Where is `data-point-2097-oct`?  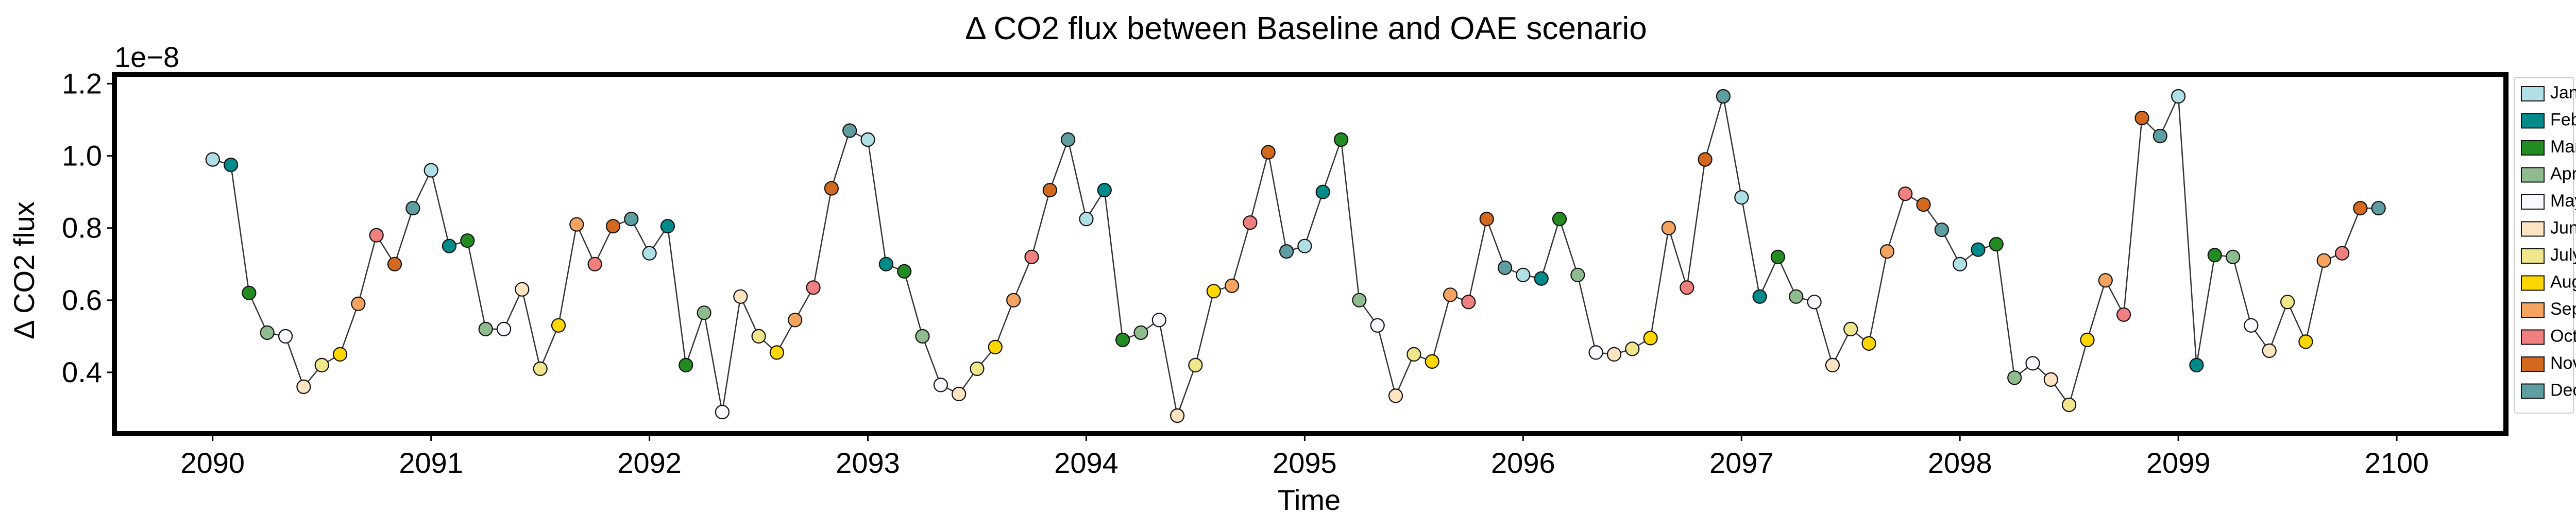
data-point-2097-oct is located at coordinates (1906, 193).